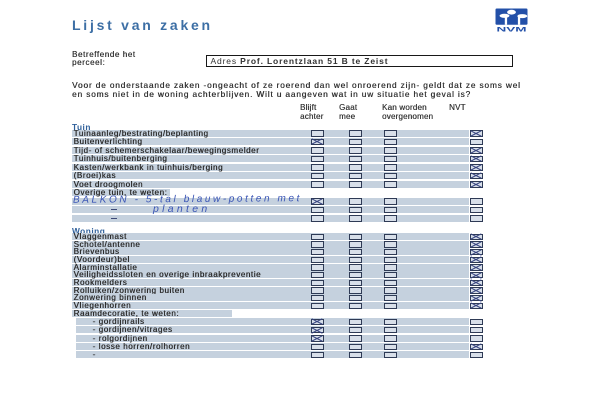 This screenshot has height=400, width=600. Describe the element at coordinates (512, 29) in the screenshot. I see `svg-text: NVM` at that location.